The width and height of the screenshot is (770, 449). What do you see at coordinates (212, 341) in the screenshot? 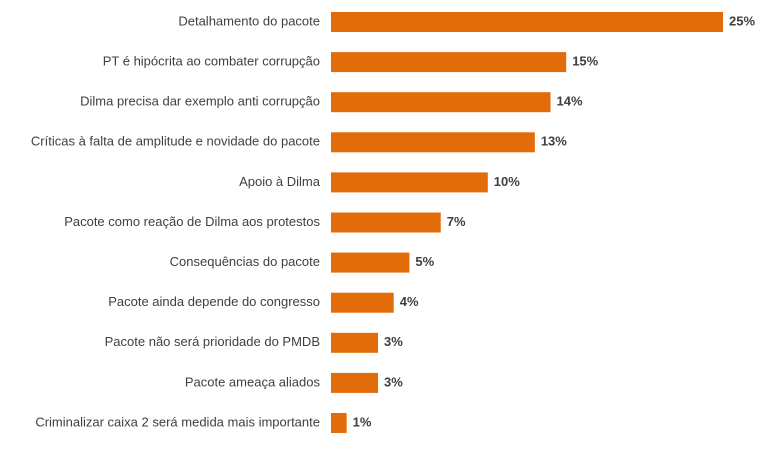
I see `category-label: Pacote não será prioridade do PMDB` at bounding box center [212, 341].